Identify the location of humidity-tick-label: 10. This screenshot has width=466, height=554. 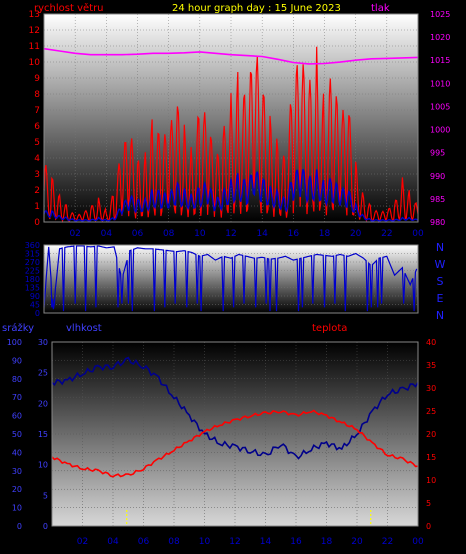
(43, 465).